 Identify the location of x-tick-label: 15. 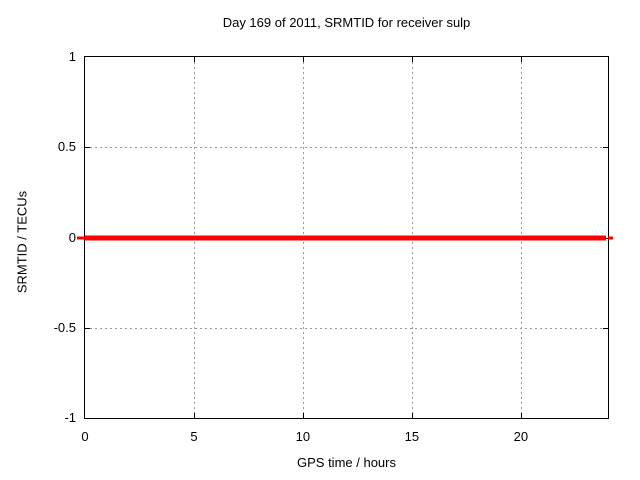
(412, 436).